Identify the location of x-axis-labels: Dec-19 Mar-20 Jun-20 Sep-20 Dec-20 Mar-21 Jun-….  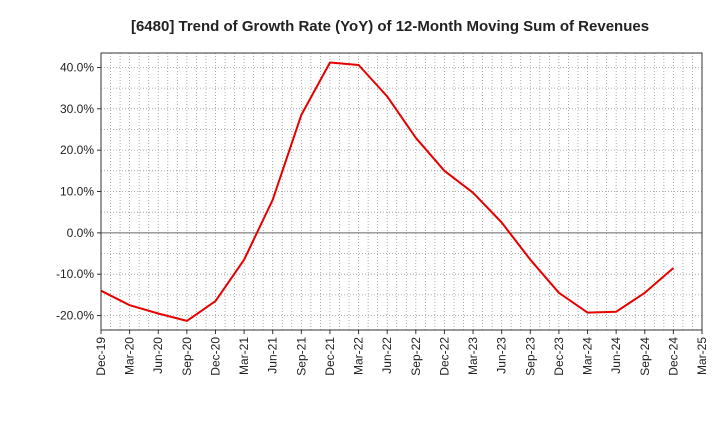
(401, 356).